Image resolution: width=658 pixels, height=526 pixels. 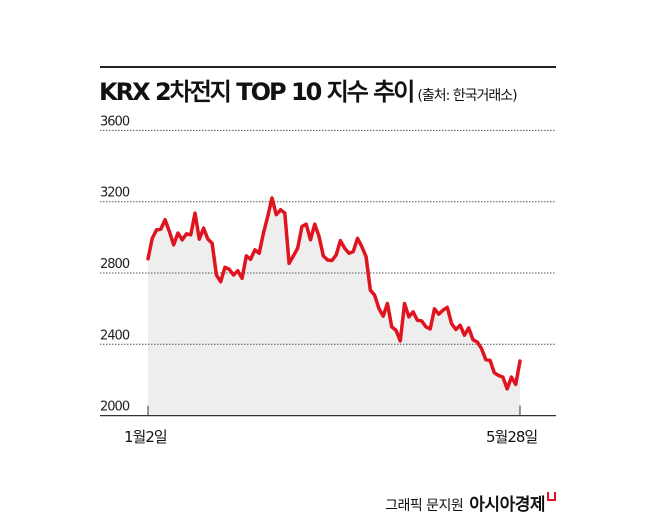 I want to click on y-tick-label-2000: 2000, so click(x=115, y=407).